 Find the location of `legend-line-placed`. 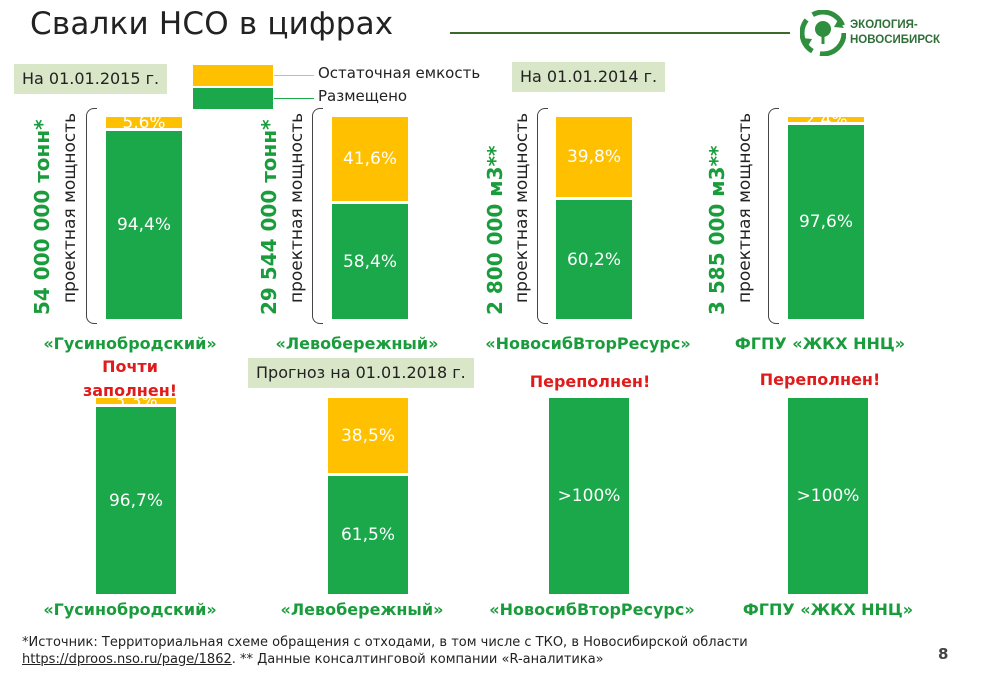

legend-line-placed is located at coordinates (294, 98).